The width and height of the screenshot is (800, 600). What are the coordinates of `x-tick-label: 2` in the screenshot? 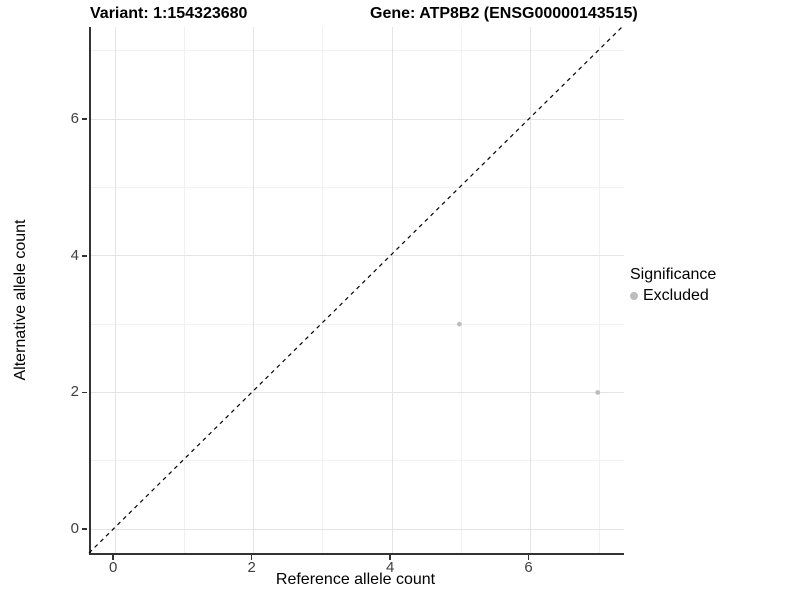 It's located at (251, 567).